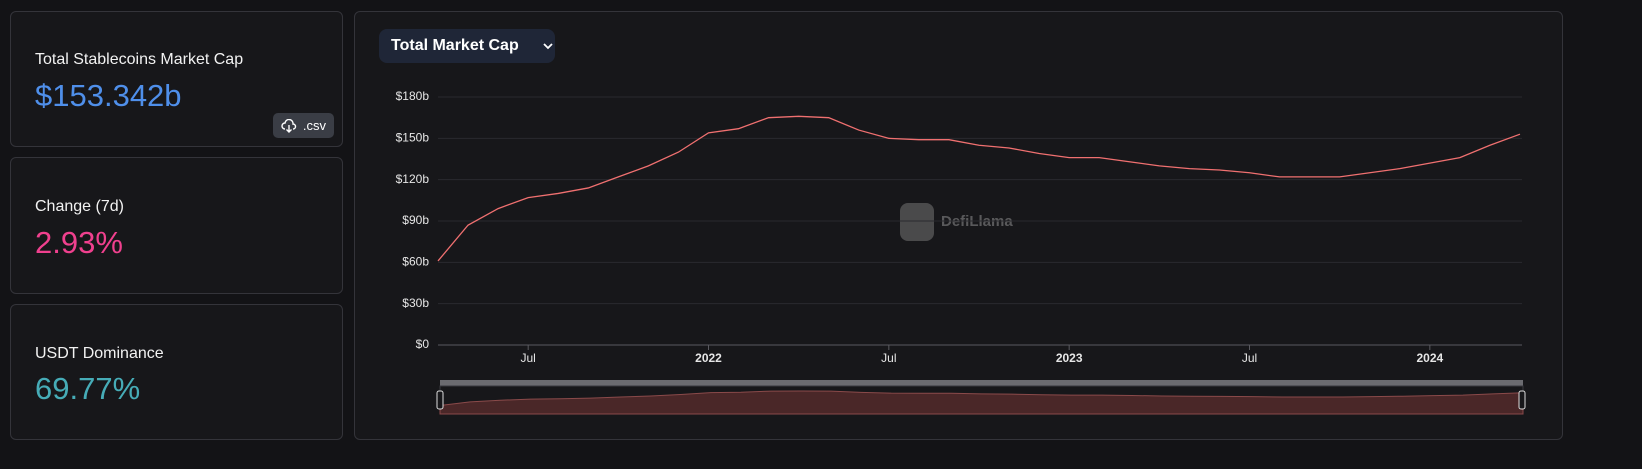 This screenshot has width=1642, height=469. I want to click on metric-selector: Total Market Cap, so click(467, 46).